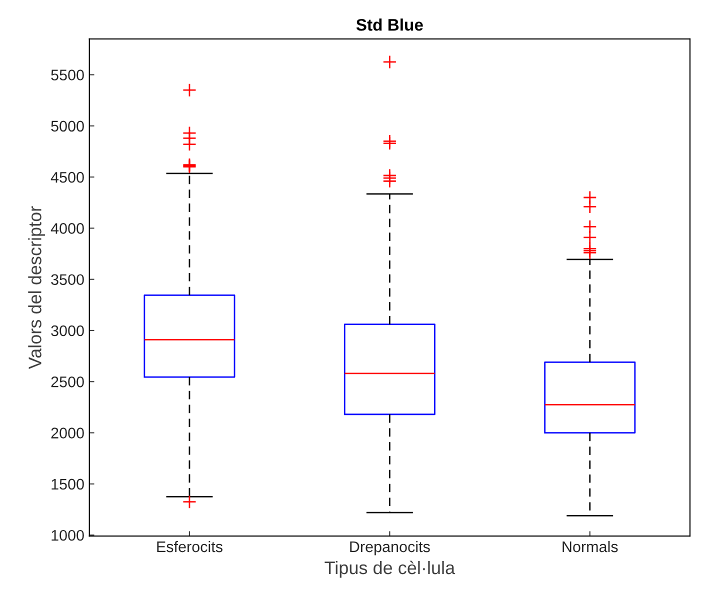  What do you see at coordinates (67, 126) in the screenshot?
I see `y-tick-label: 5000` at bounding box center [67, 126].